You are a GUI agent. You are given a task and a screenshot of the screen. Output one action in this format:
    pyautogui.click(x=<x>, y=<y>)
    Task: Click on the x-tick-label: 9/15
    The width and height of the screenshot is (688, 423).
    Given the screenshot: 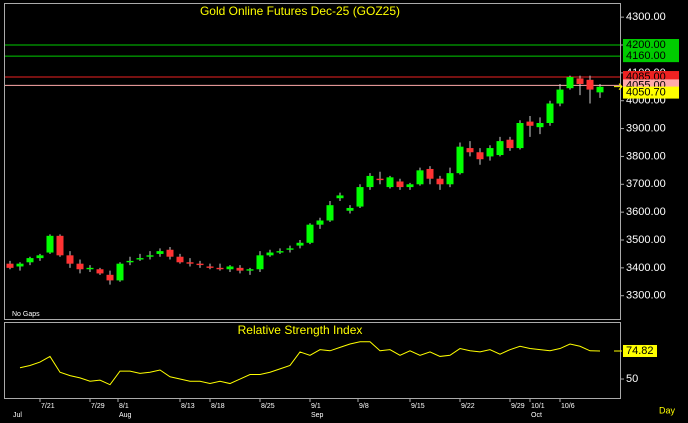 What is the action you would take?
    pyautogui.click(x=418, y=406)
    